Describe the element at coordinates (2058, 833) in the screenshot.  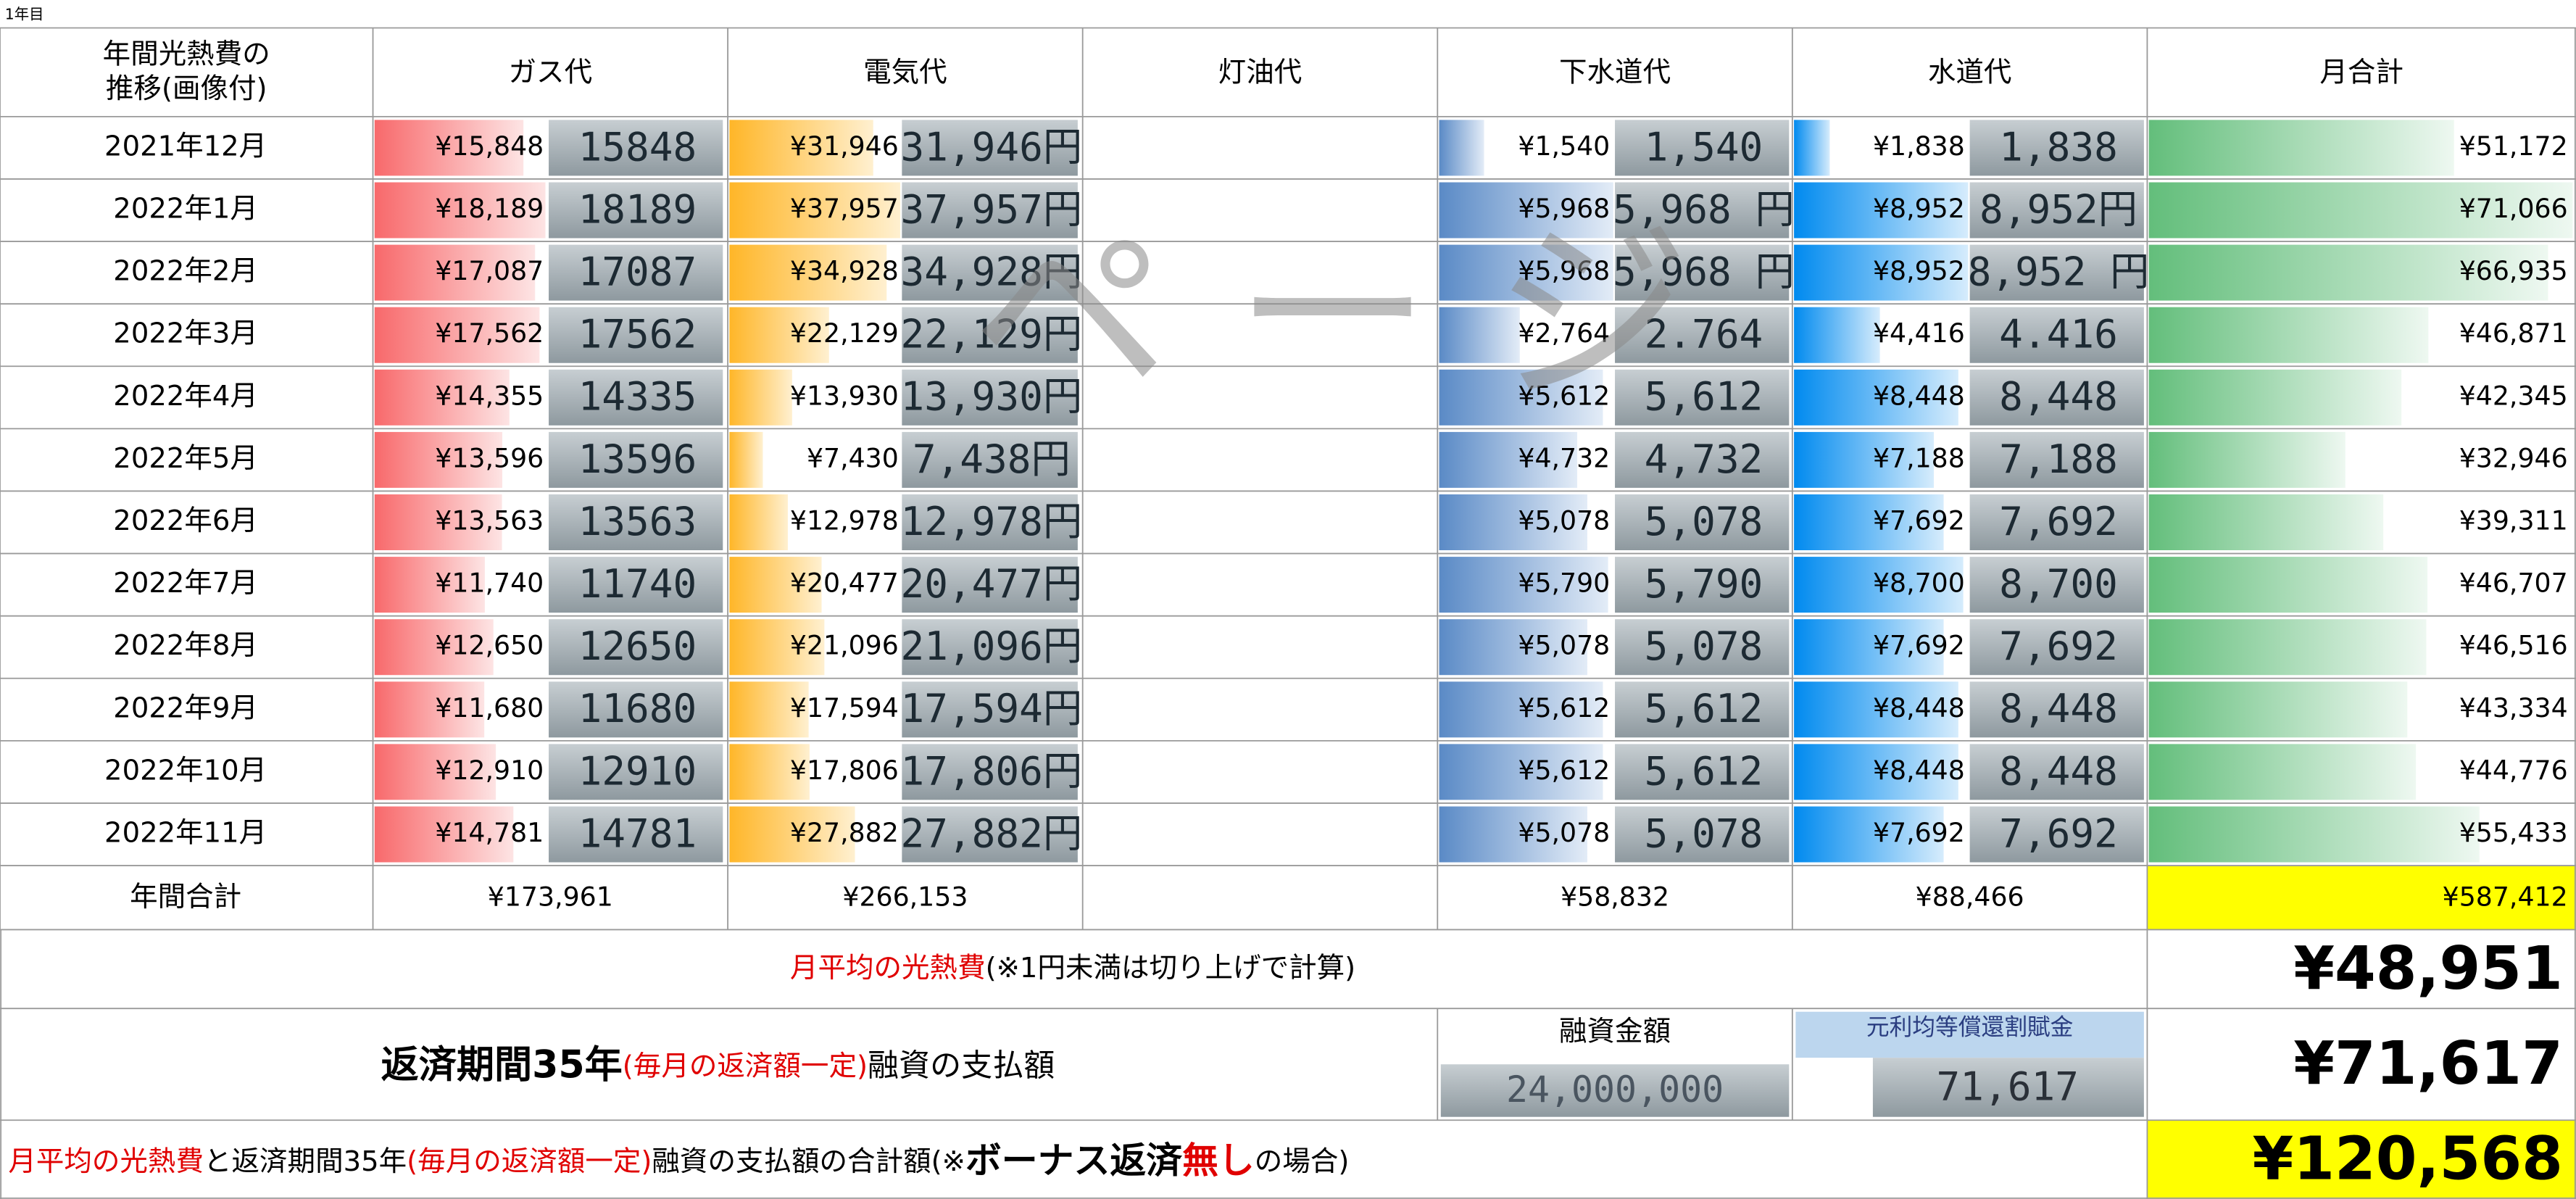
I see `photo-text: 7,692` at that location.